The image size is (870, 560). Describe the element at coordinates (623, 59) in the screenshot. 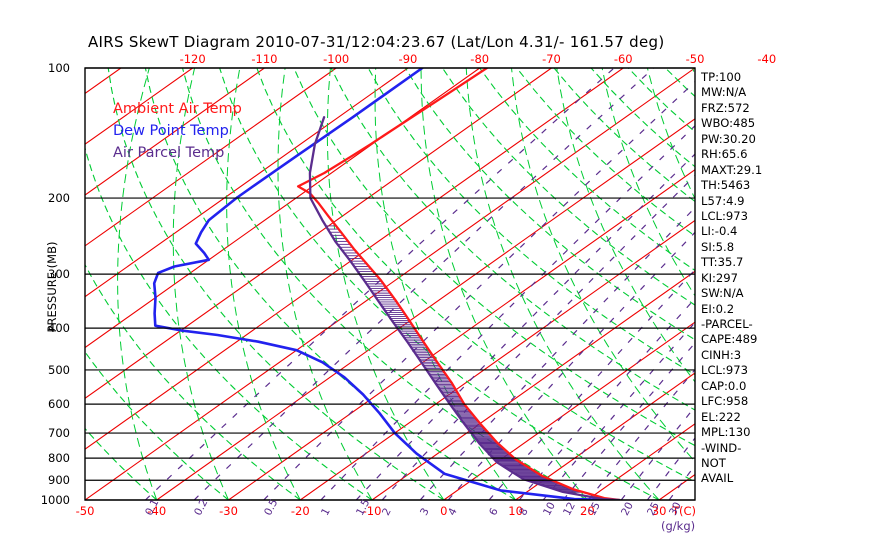

I see `top-temp-tick--60: -60` at that location.